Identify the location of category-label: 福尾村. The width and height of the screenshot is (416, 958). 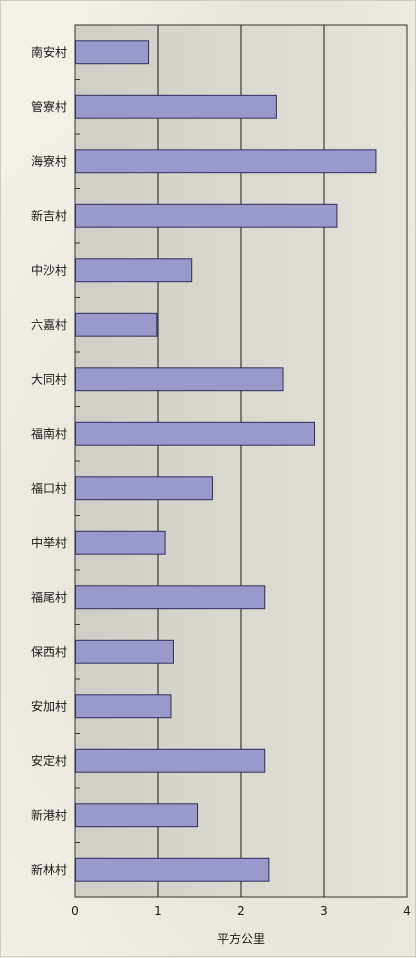
(49, 596).